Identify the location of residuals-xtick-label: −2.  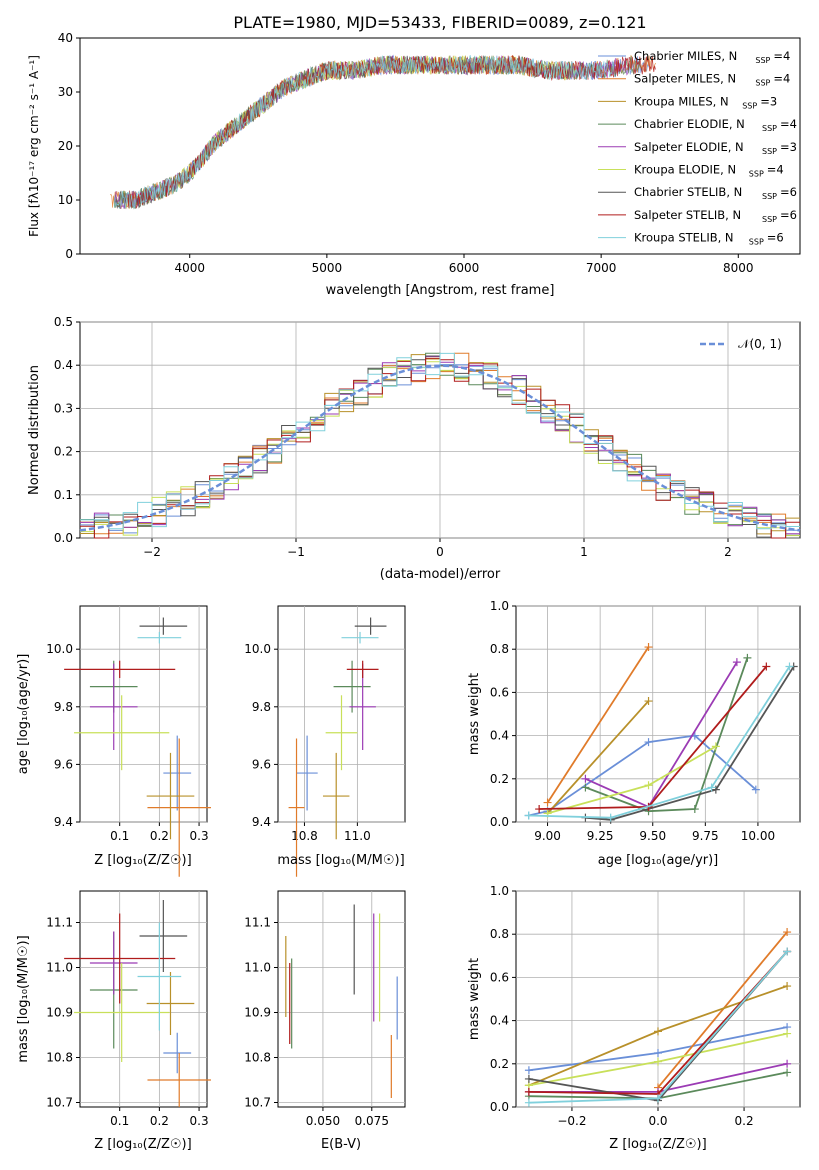
(152, 552).